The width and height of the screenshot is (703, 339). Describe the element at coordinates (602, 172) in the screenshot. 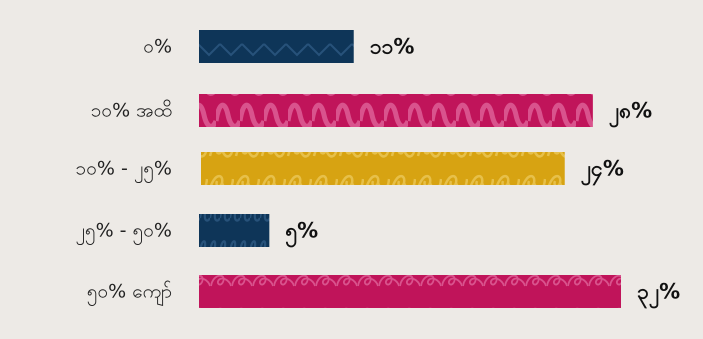

I see `value-label: ၂၄%` at that location.